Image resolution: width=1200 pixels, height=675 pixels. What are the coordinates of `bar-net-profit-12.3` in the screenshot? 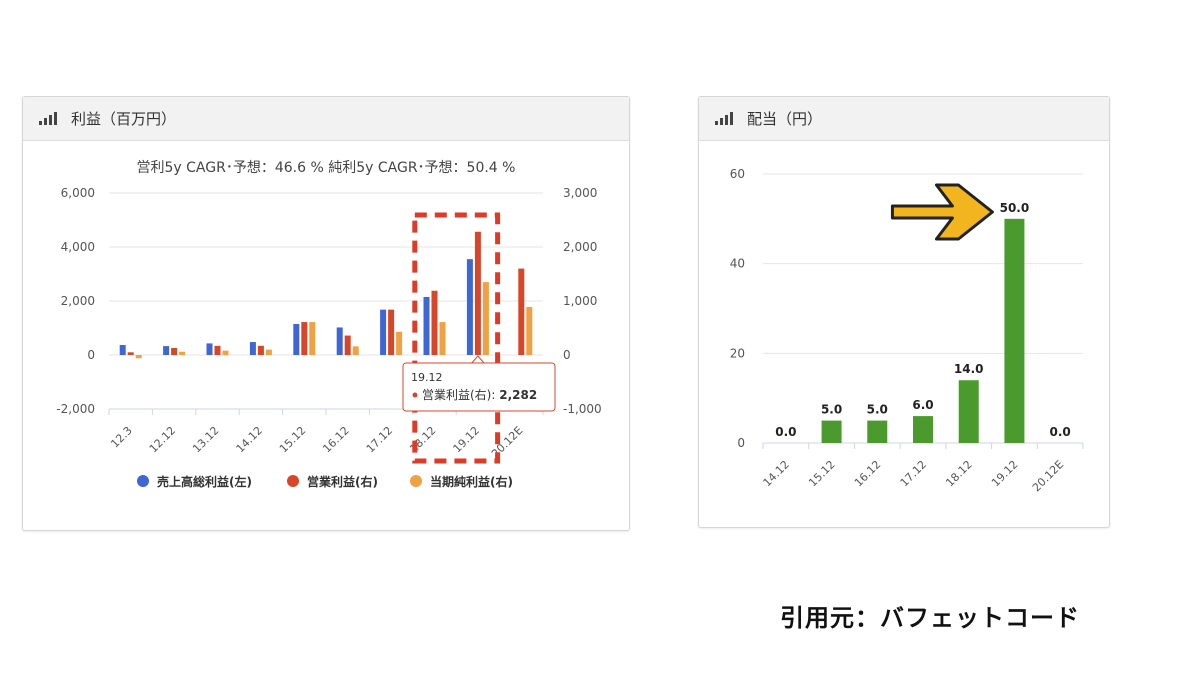 It's located at (138, 357).